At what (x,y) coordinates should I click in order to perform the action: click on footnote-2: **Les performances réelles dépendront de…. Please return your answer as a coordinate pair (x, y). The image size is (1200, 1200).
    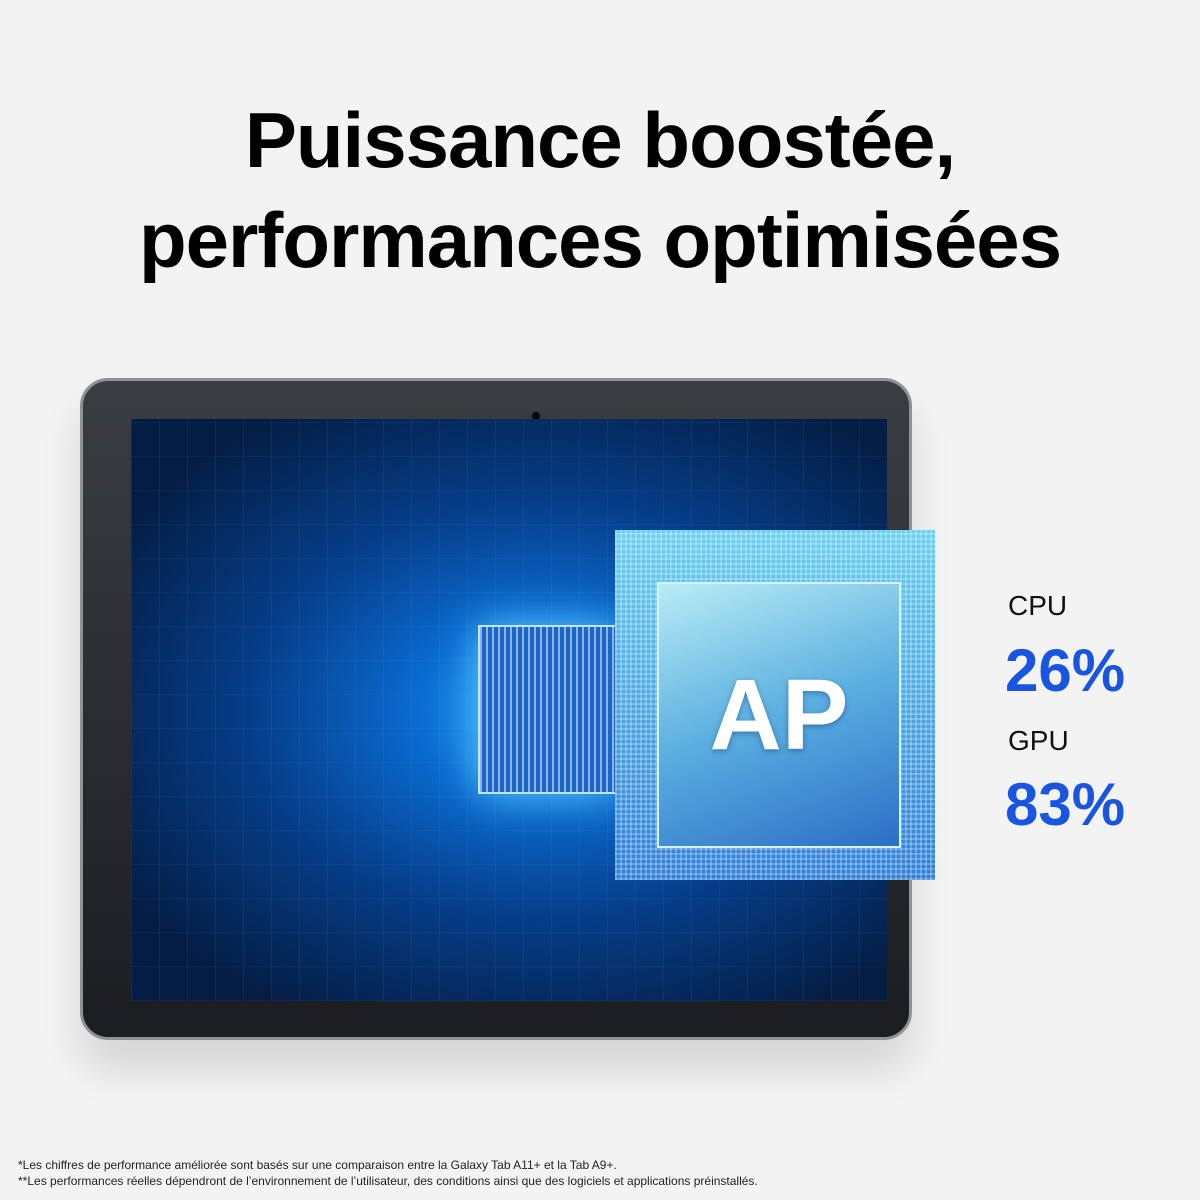
    Looking at the image, I should click on (388, 1181).